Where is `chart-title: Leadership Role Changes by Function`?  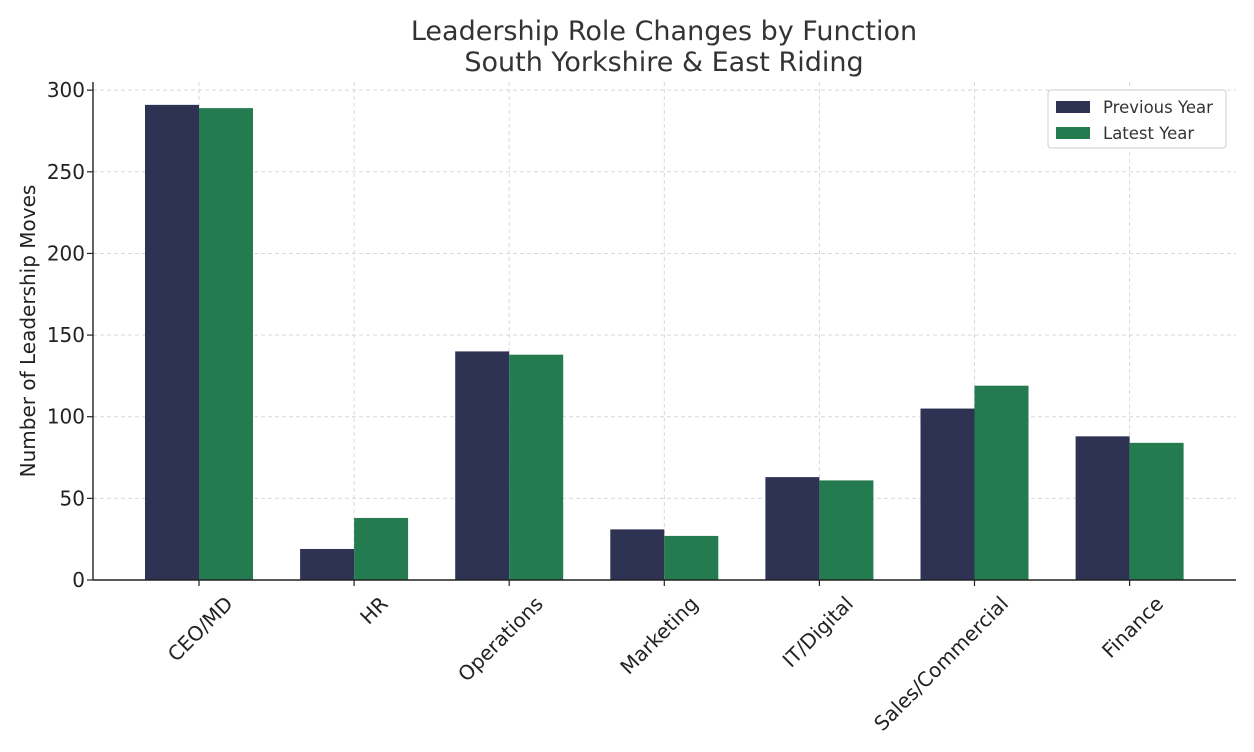
chart-title: Leadership Role Changes by Function is located at coordinates (664, 31).